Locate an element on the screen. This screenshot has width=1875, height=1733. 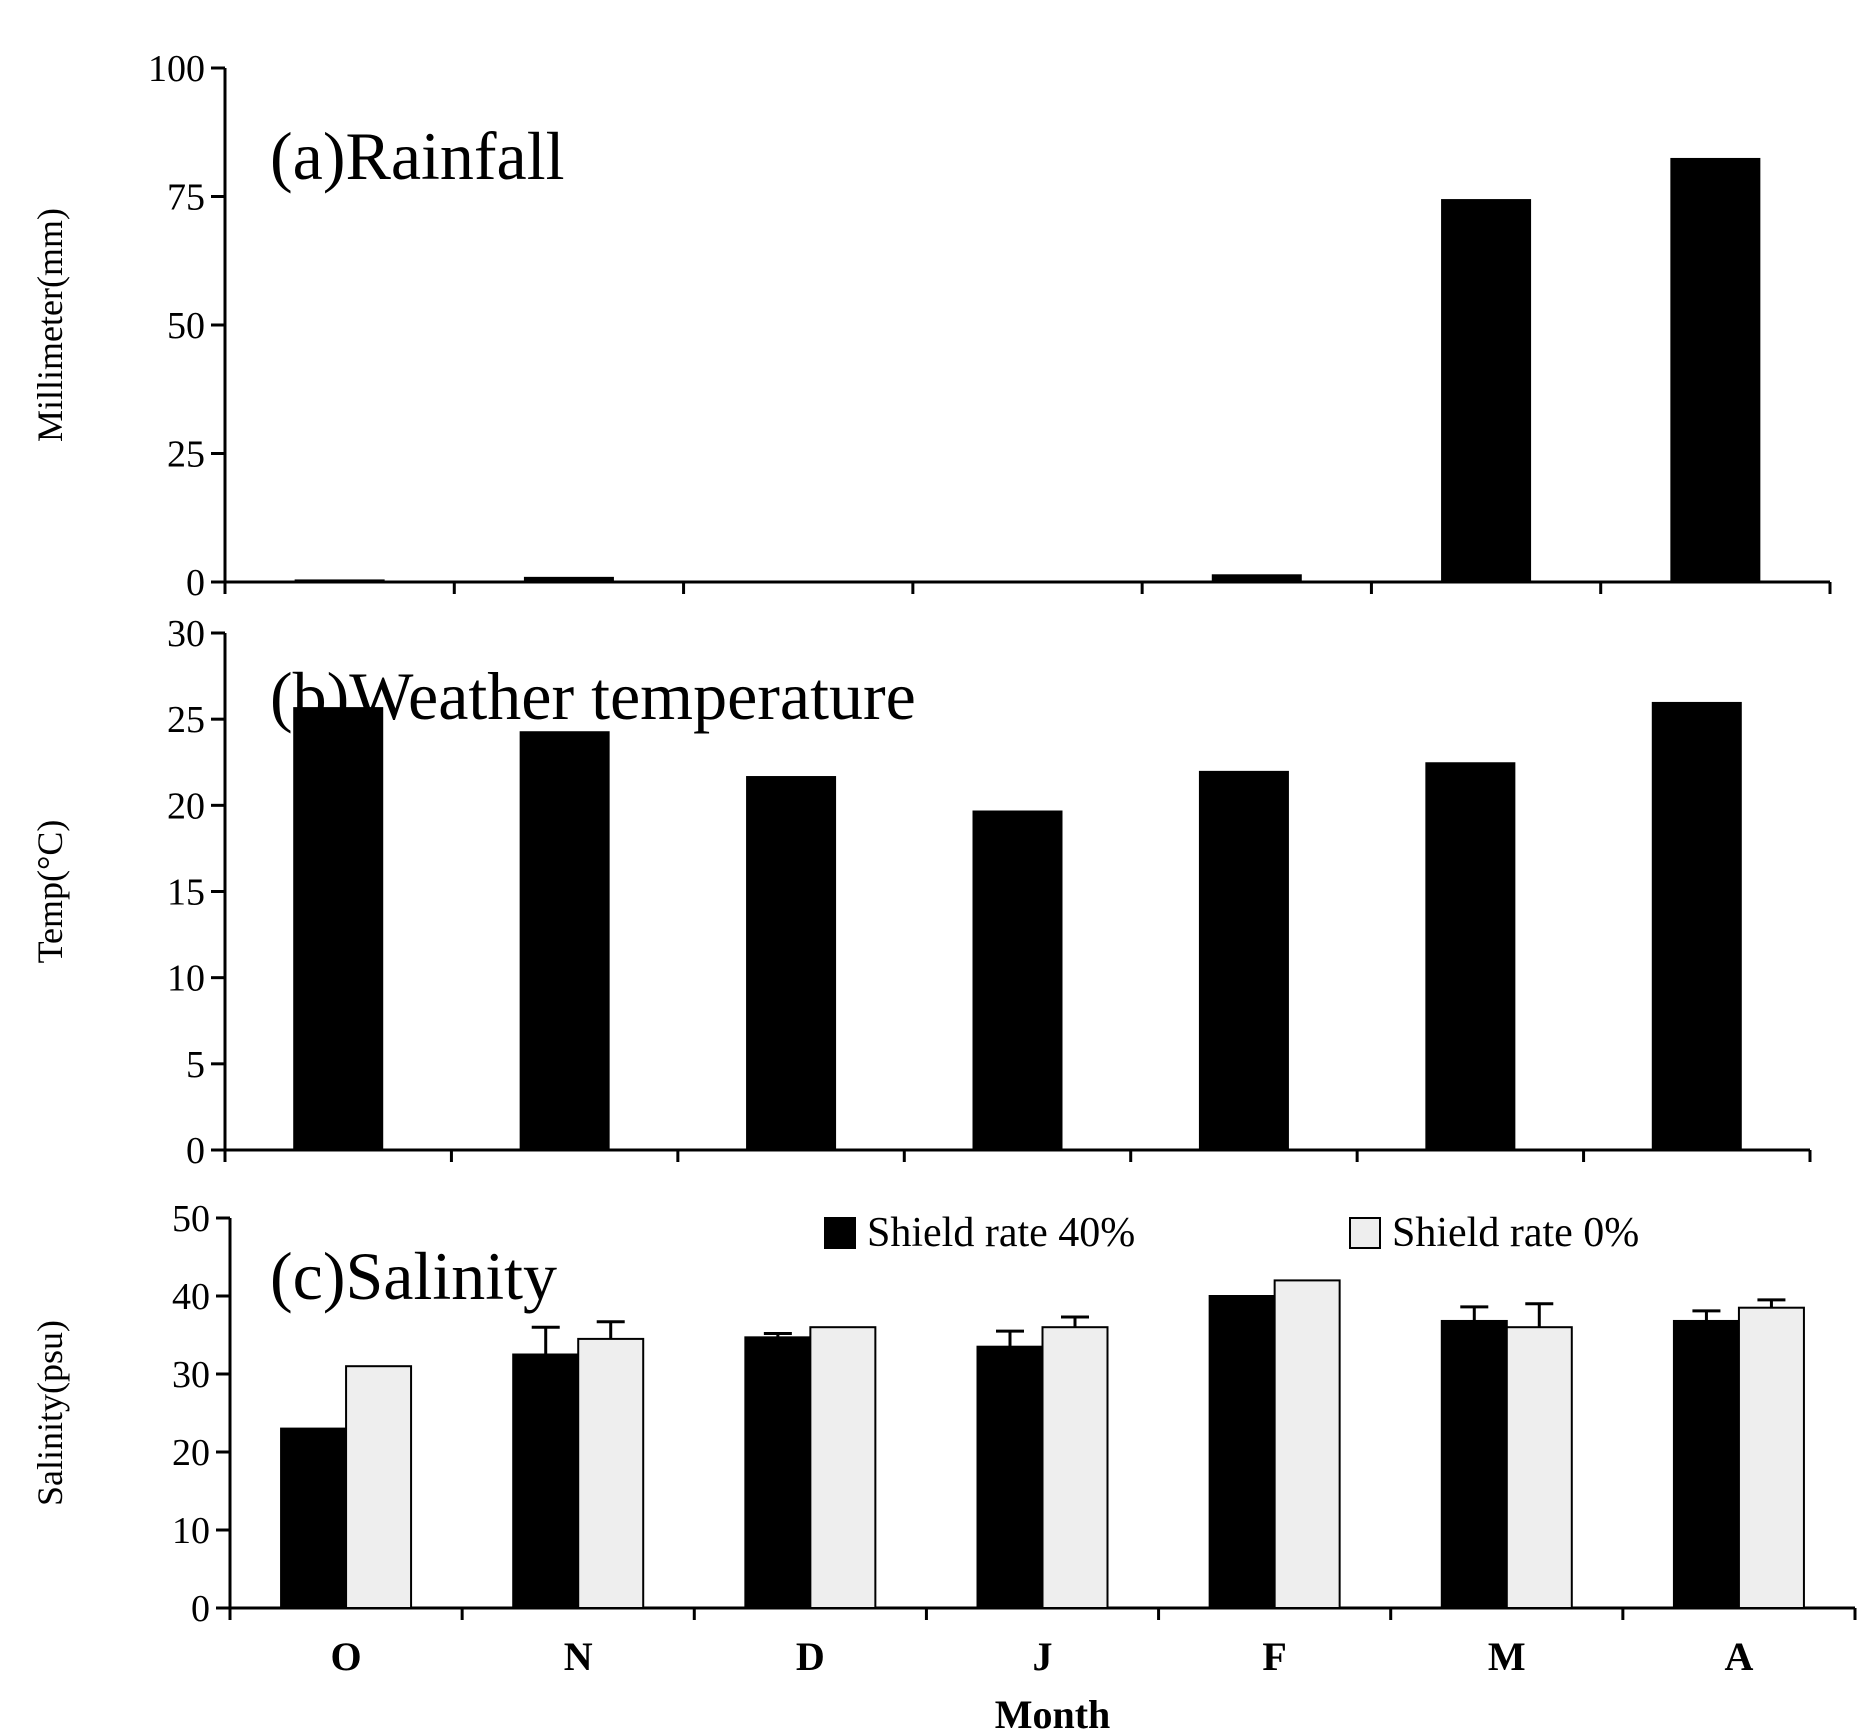
y-tick-label-a: 75 is located at coordinates (186, 198).